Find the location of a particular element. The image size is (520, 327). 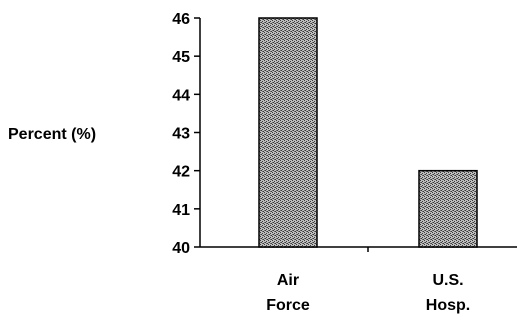

x-tick-label: Hosp. is located at coordinates (448, 305).